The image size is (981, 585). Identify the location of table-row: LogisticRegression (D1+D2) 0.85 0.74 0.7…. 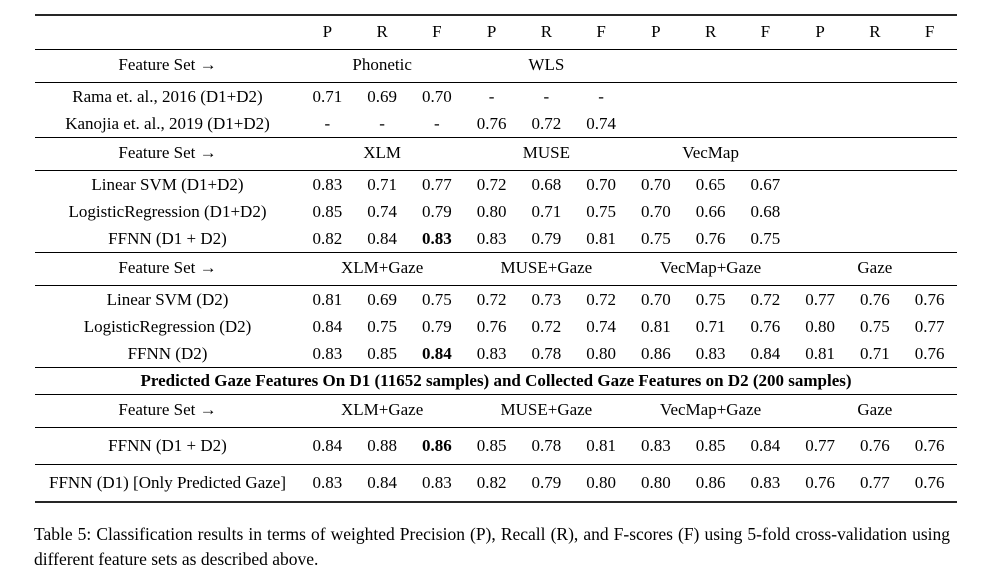
(496, 211).